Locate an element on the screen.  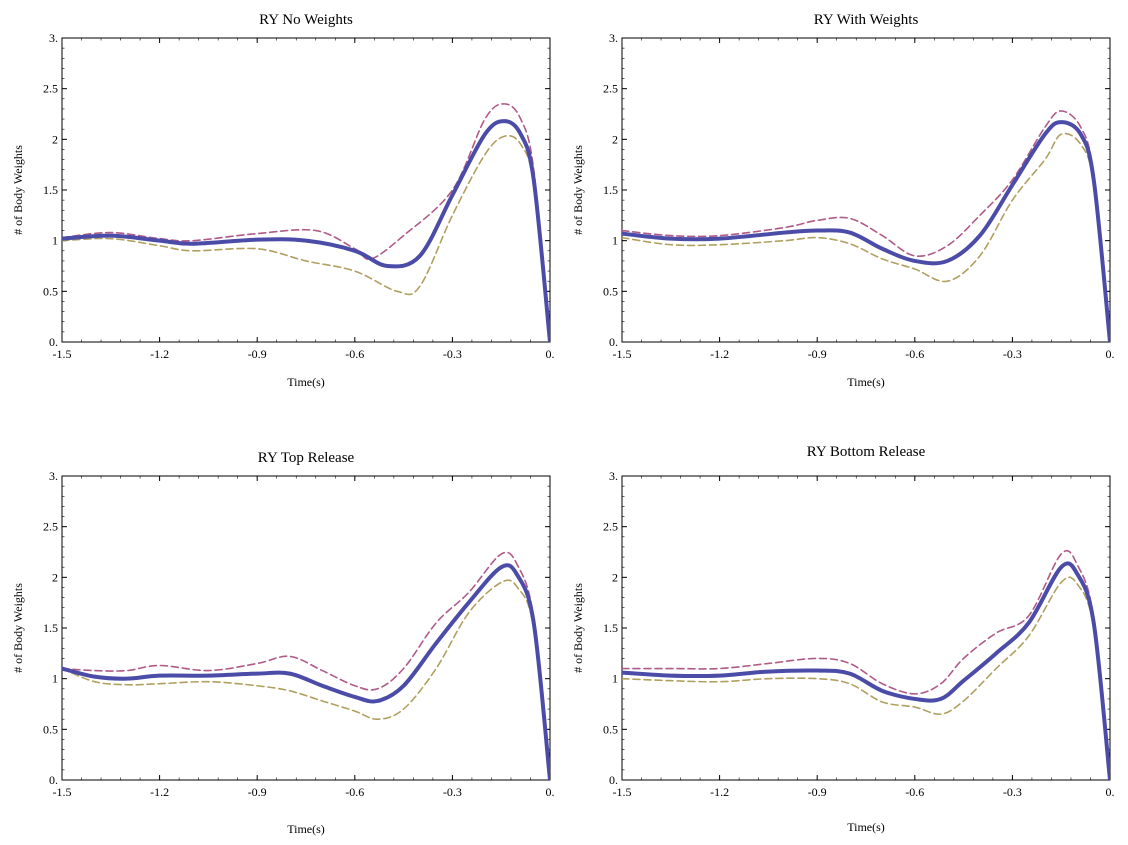
chart-title: RY Bottom Release is located at coordinates (866, 452).